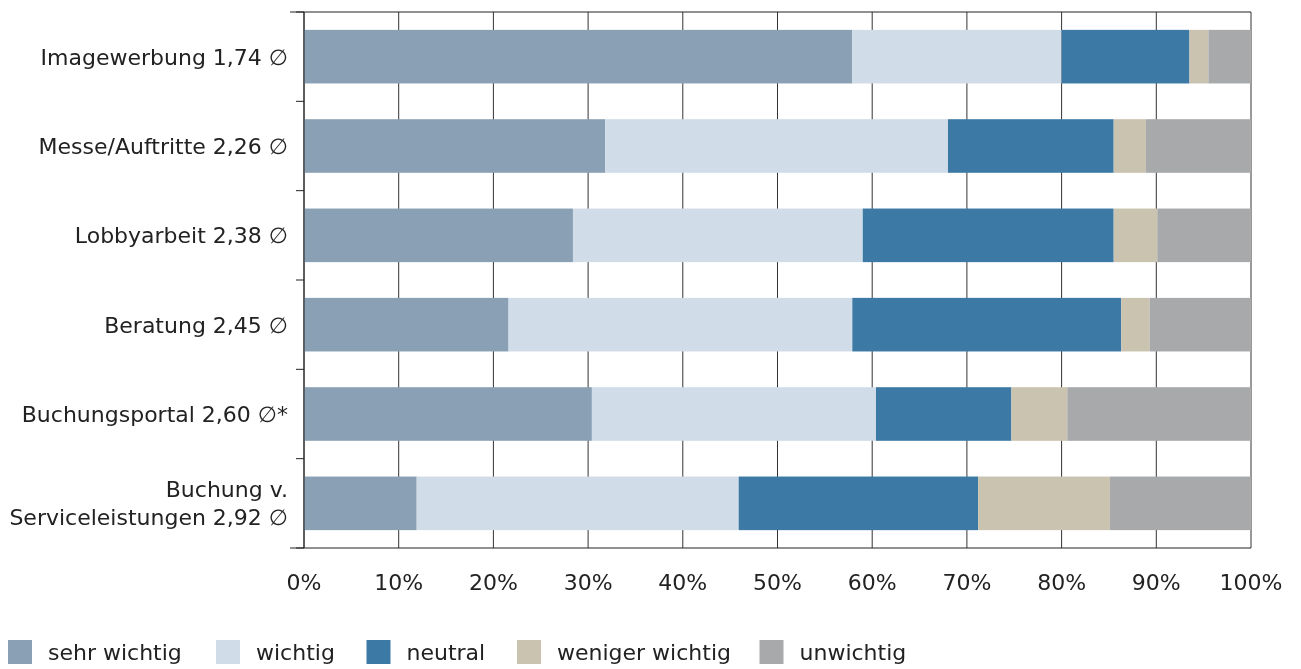 Image resolution: width=1301 pixels, height=669 pixels. I want to click on x-tick-label: 60%, so click(872, 582).